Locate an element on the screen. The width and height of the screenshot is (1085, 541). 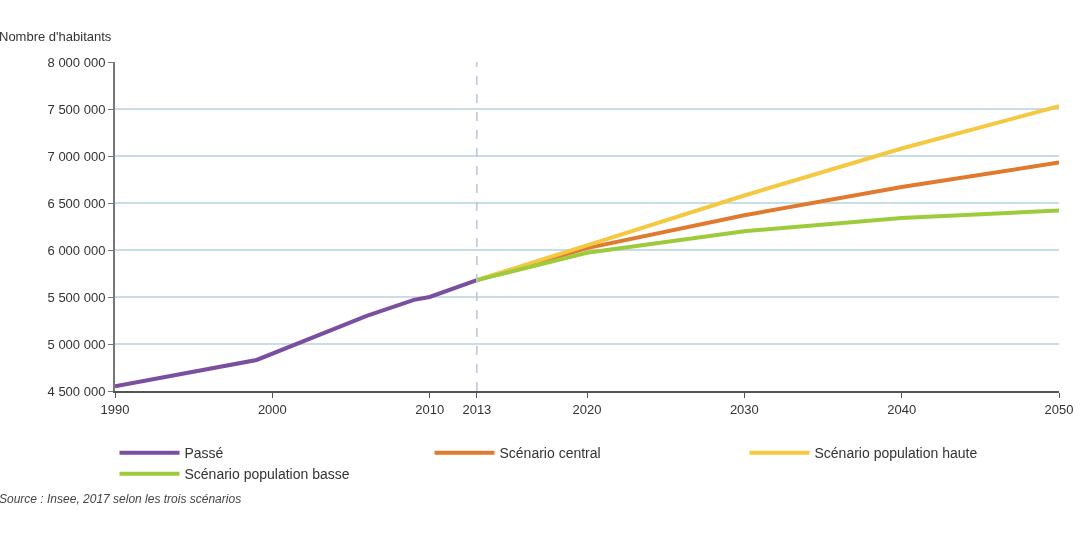
x-tick-label: 2010 is located at coordinates (430, 409).